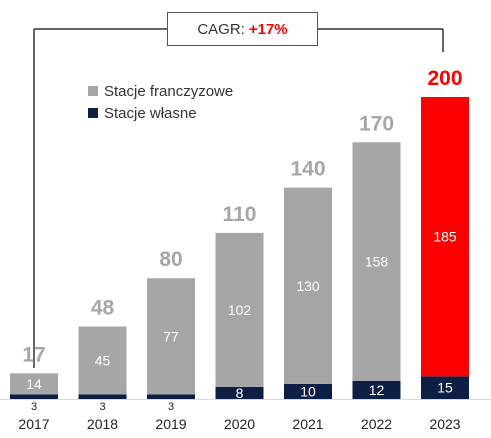  Describe the element at coordinates (34, 407) in the screenshot. I see `bar-label-own-2017: 3` at that location.